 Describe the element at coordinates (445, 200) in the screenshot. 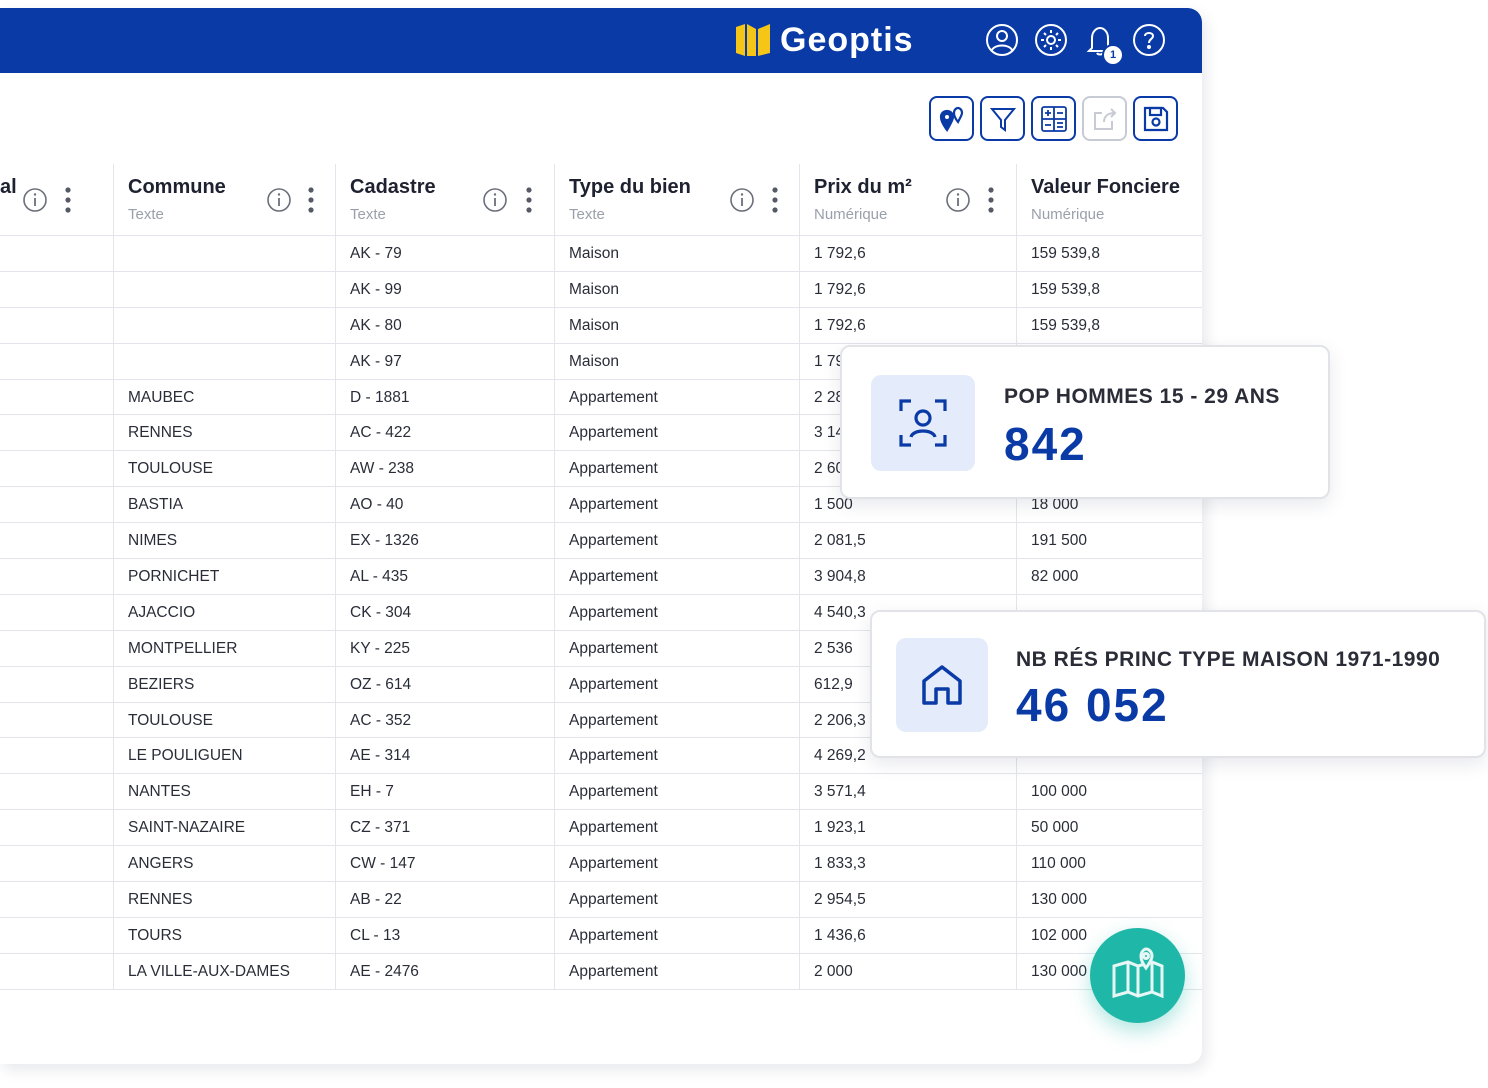

I see `column-header: Cadastre Texte` at that location.